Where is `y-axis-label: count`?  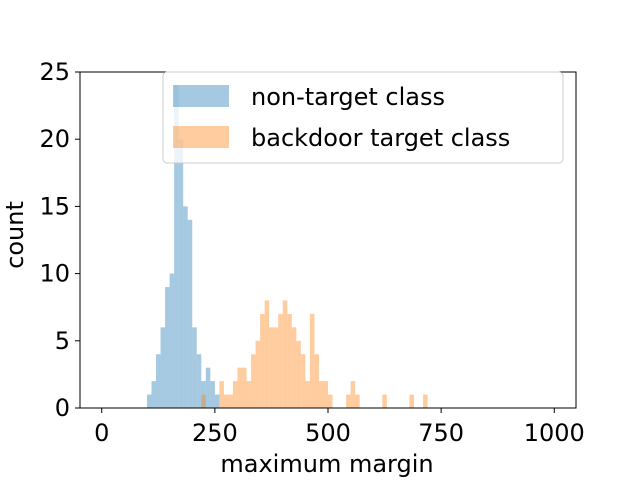
y-axis-label: count is located at coordinates (15, 235).